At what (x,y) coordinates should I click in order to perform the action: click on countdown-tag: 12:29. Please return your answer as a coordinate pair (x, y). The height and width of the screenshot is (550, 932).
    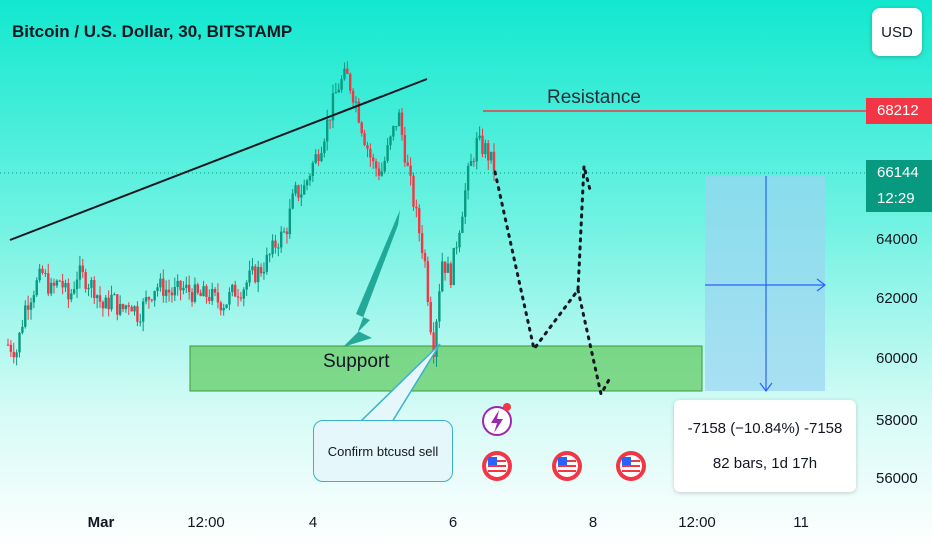
    Looking at the image, I should click on (899, 199).